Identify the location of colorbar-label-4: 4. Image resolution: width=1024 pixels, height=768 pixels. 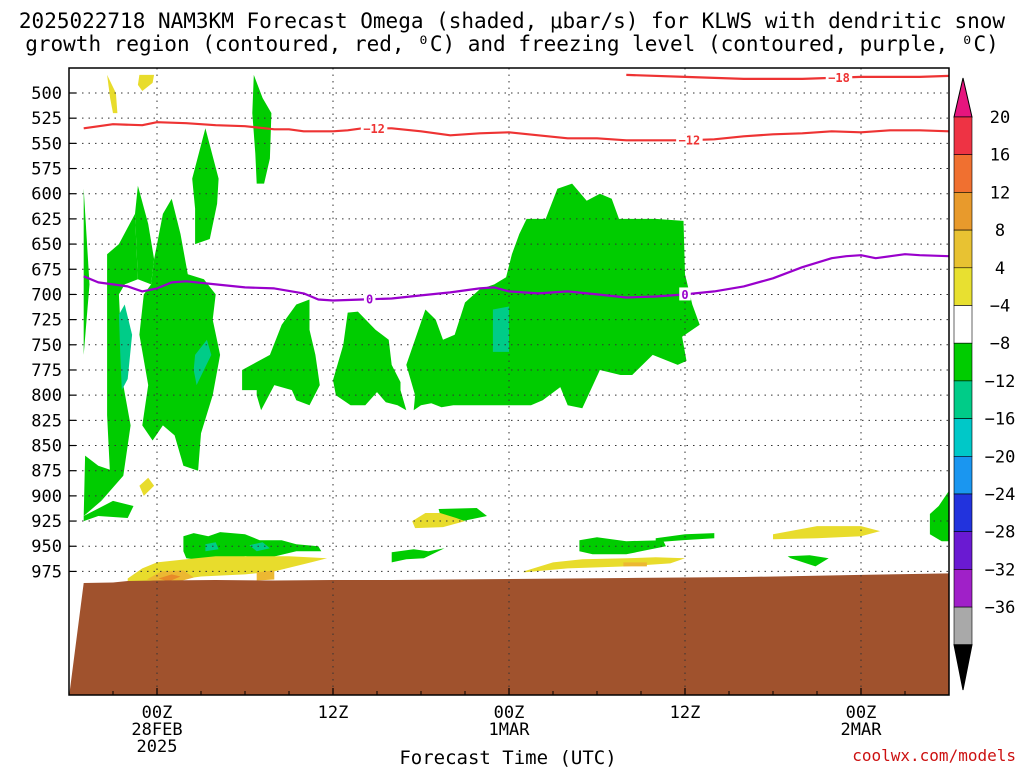
(1000, 269).